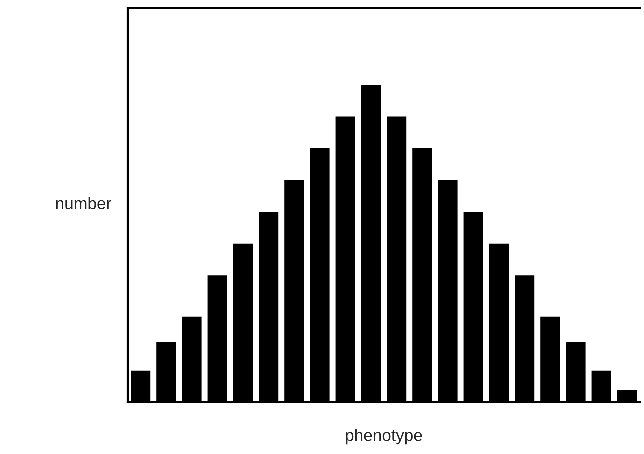 The height and width of the screenshot is (454, 644). Describe the element at coordinates (84, 203) in the screenshot. I see `y-axis-title: number` at that location.